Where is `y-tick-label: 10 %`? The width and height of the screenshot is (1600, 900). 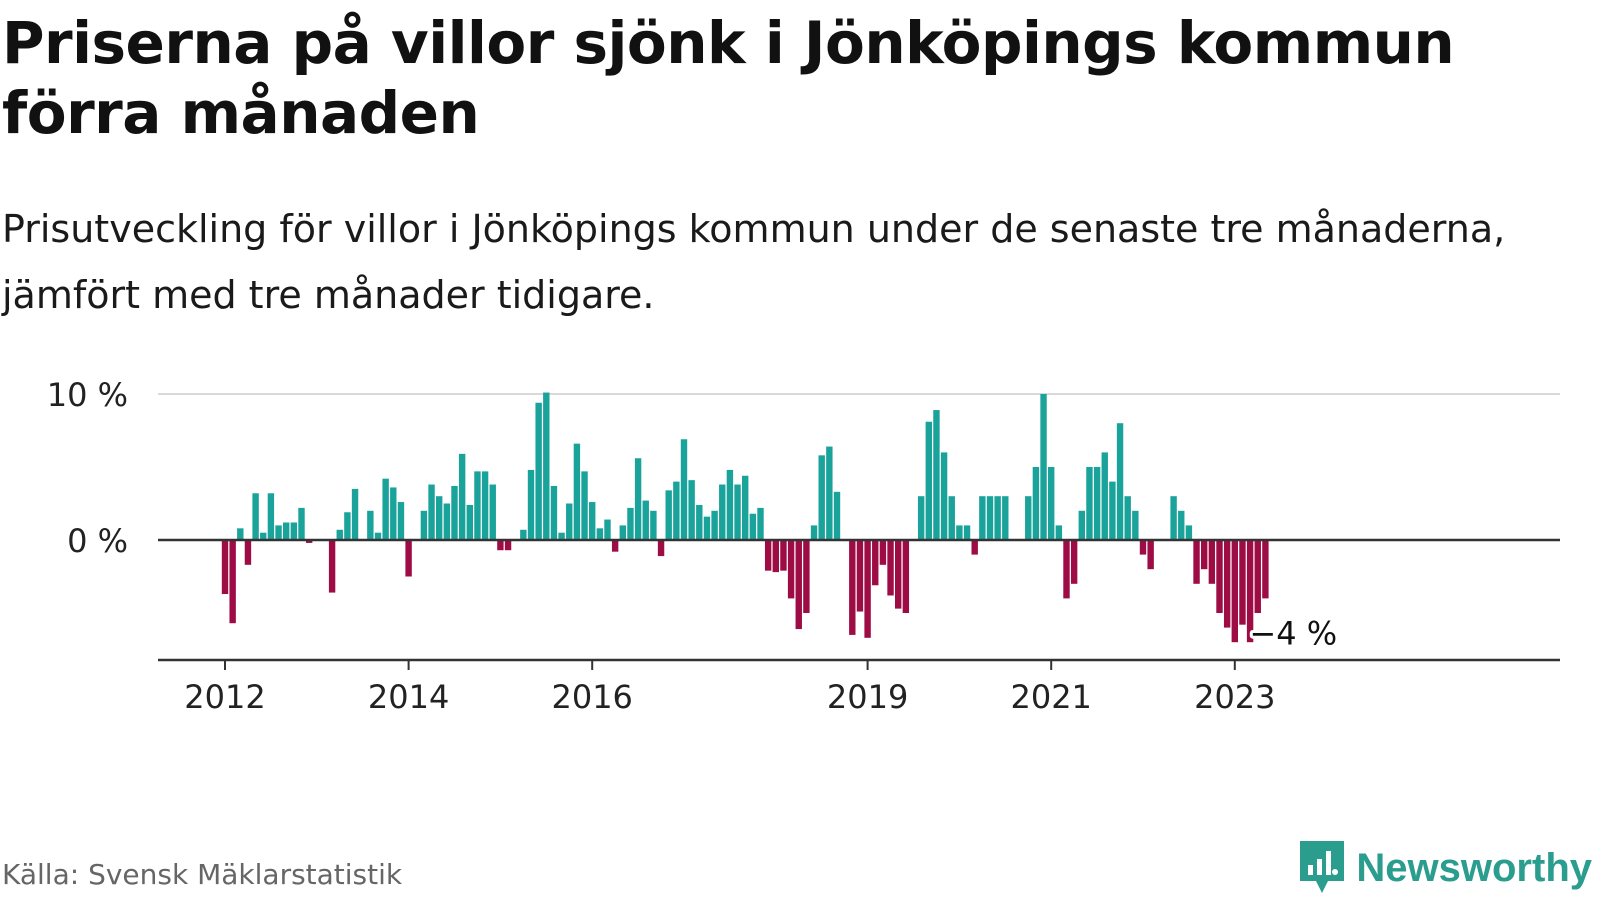 y-tick-label: 10 % is located at coordinates (87, 395).